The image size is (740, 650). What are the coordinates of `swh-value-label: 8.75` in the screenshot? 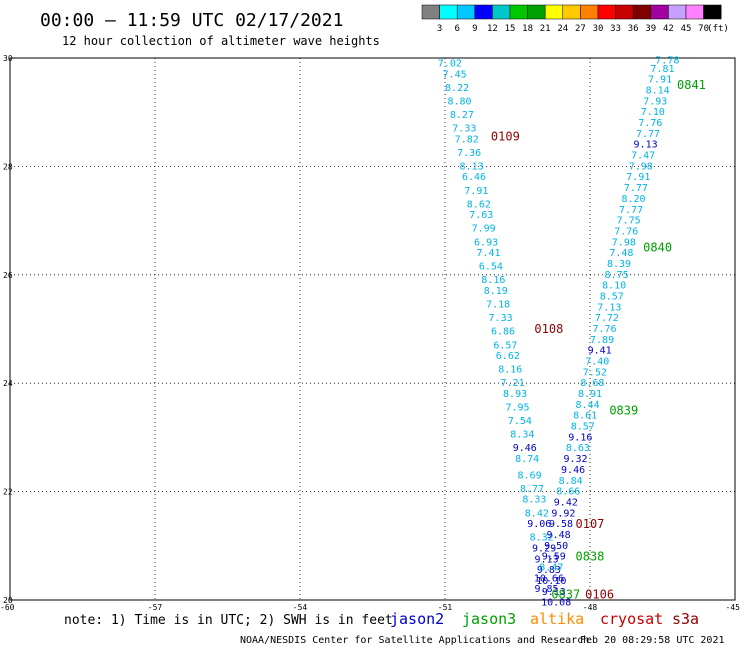 It's located at (617, 275).